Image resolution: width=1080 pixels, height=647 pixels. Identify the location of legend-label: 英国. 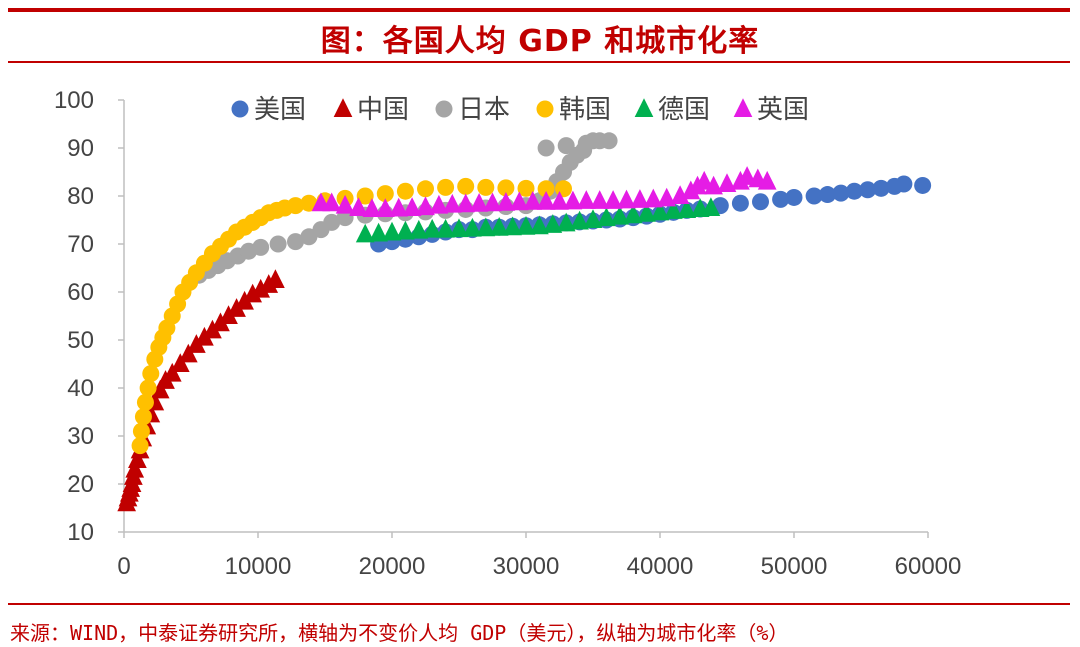
(783, 110).